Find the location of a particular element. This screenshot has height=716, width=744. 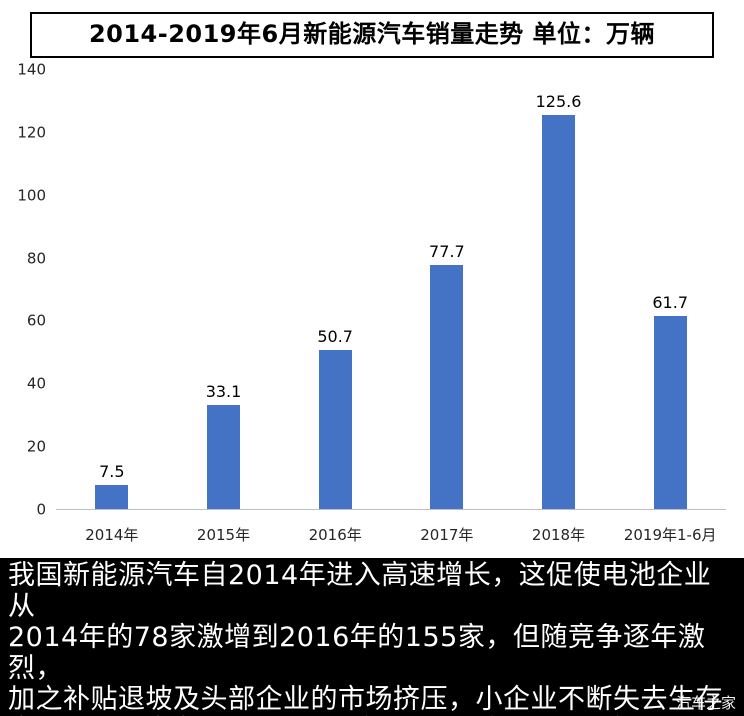

bar-value-label: 33.1 is located at coordinates (223, 391).